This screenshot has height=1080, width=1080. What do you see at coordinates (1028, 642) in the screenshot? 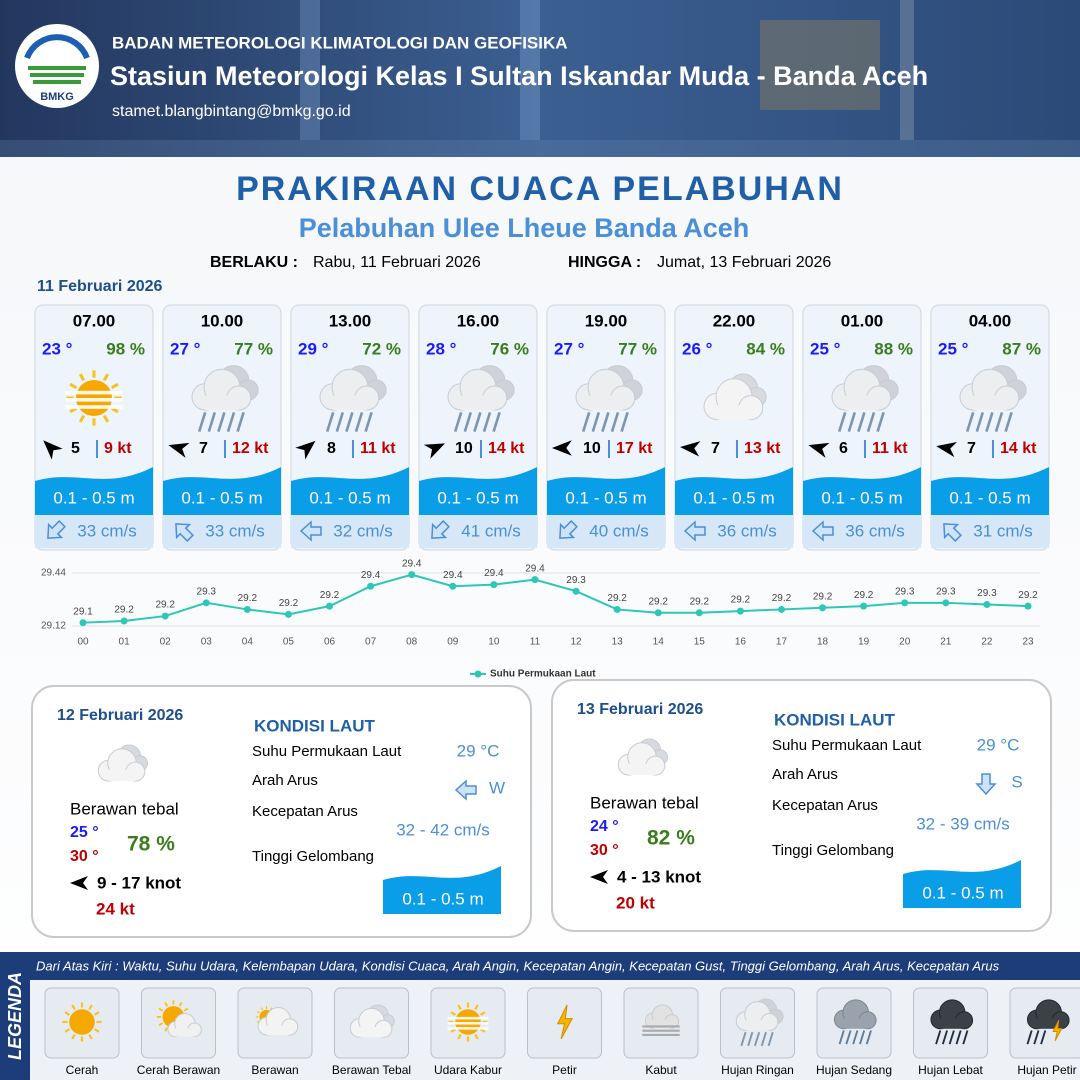
I see `x-tick-label: 23` at bounding box center [1028, 642].